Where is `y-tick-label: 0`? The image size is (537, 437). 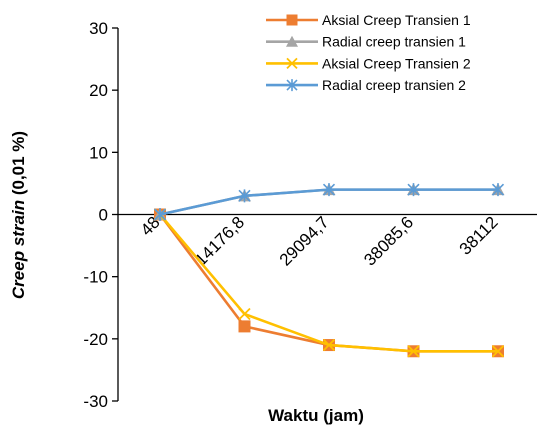
y-tick-label: 0 is located at coordinates (103, 215).